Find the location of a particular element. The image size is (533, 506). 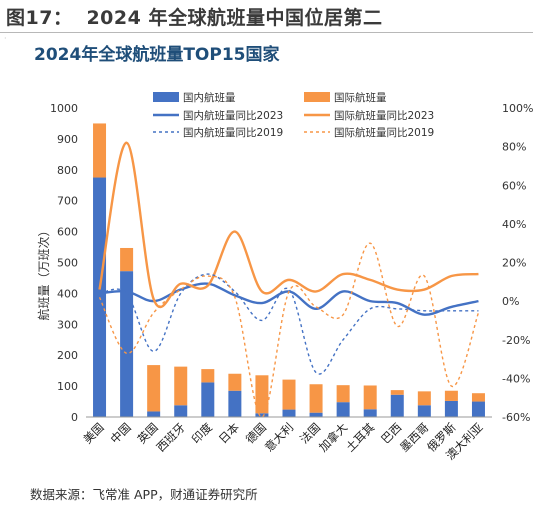

data-source: 数据来源：飞常准 APP，财通证券研究所 is located at coordinates (144, 494).